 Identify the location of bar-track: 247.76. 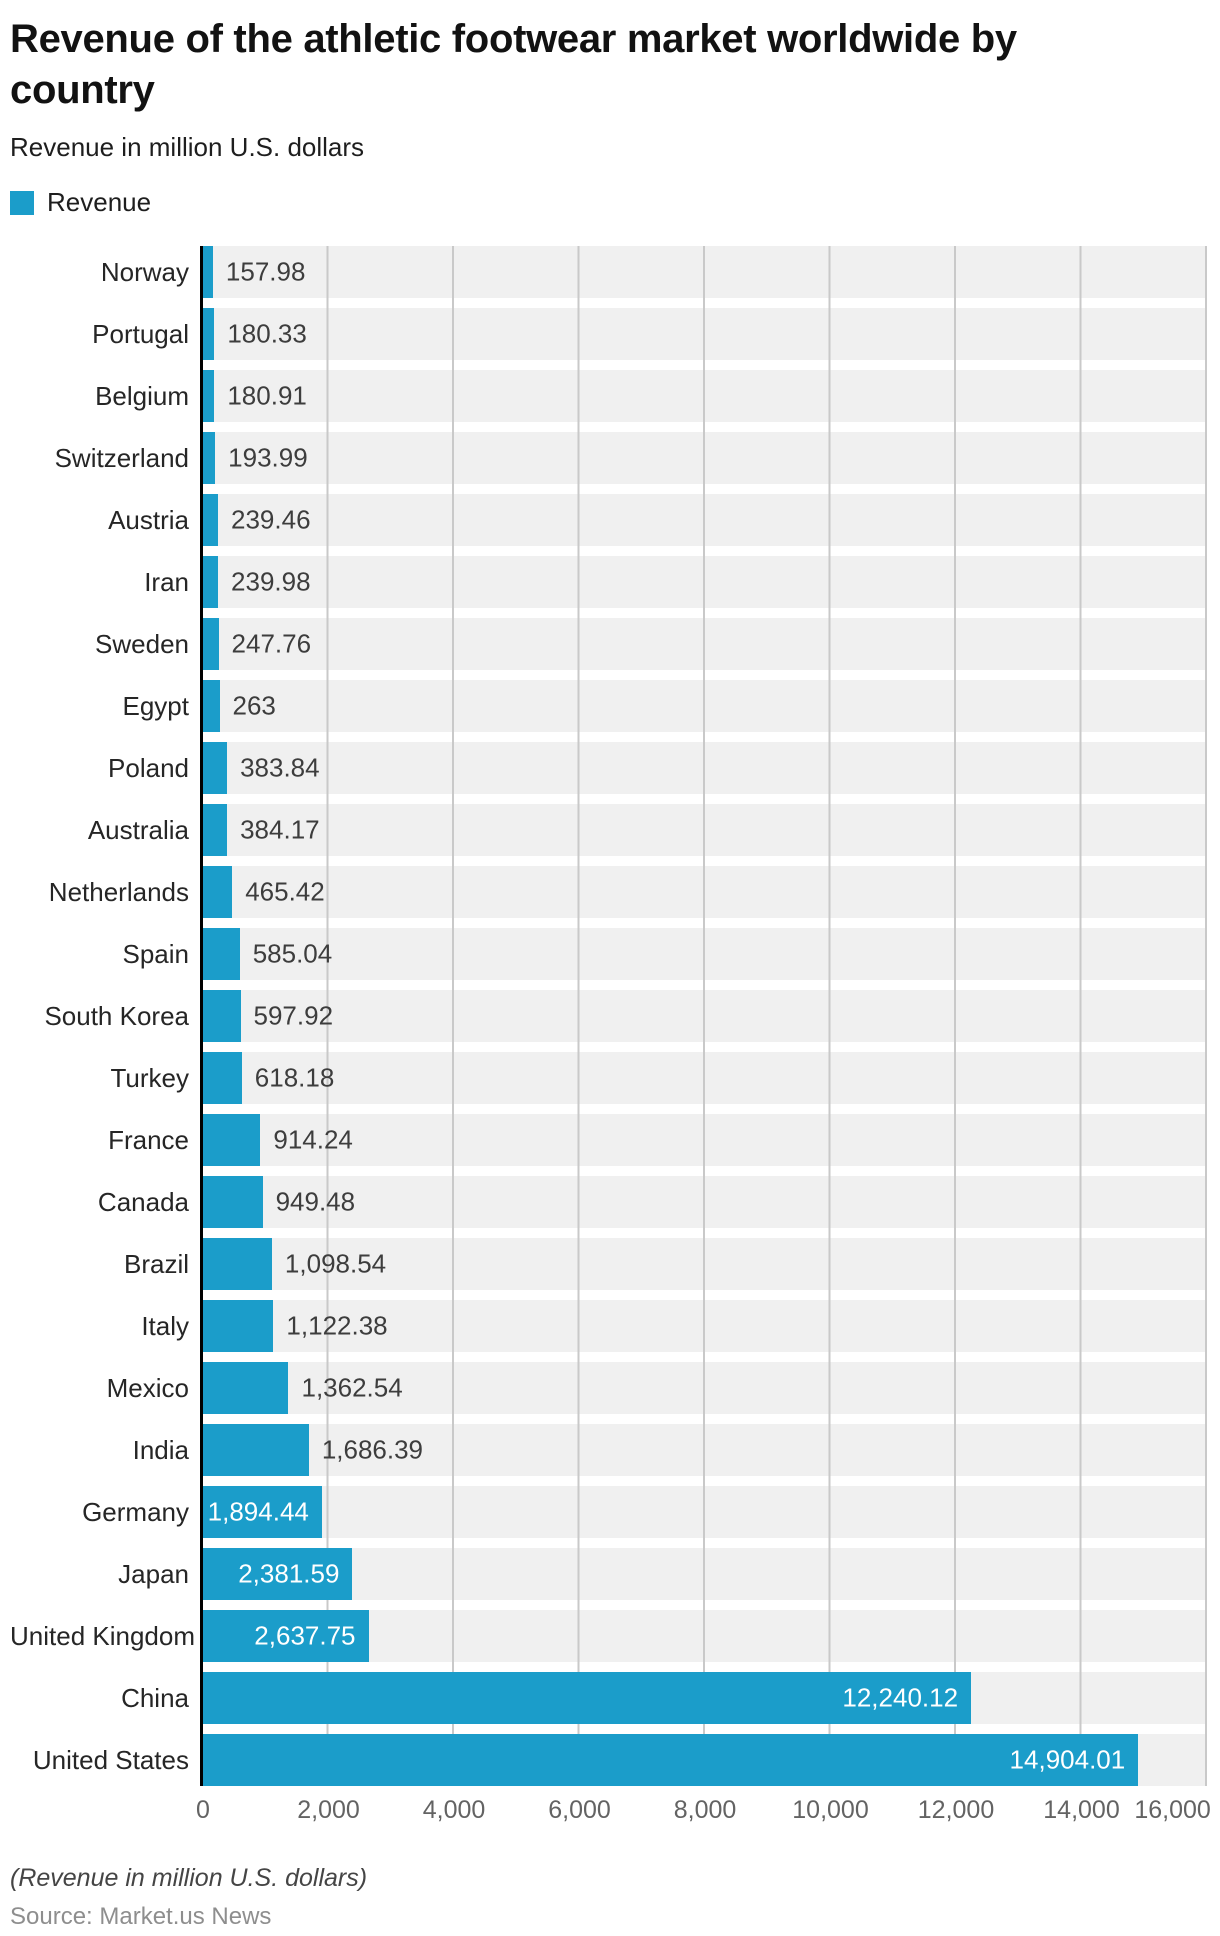
(705, 644).